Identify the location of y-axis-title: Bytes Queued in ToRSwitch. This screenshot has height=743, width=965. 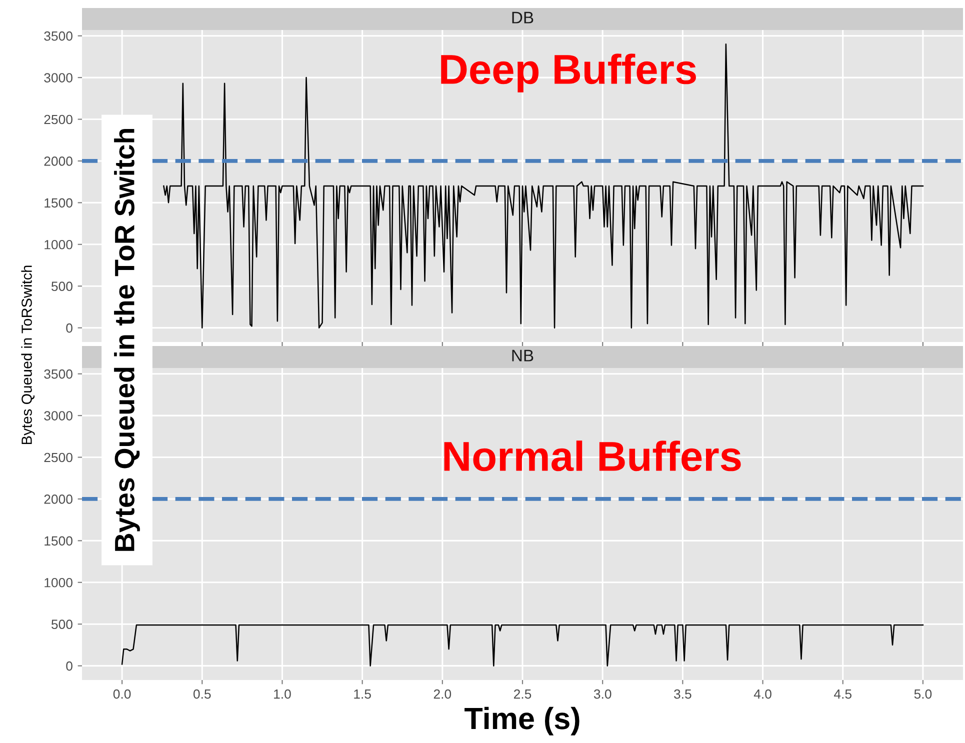
(28, 355).